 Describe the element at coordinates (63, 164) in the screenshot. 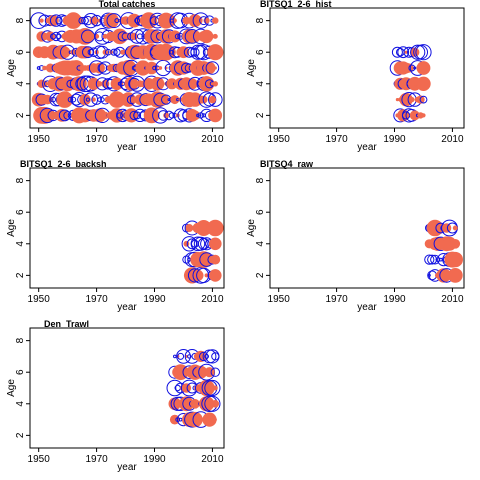

I see `panel-title: BITSQ1_2-6_backsh` at that location.